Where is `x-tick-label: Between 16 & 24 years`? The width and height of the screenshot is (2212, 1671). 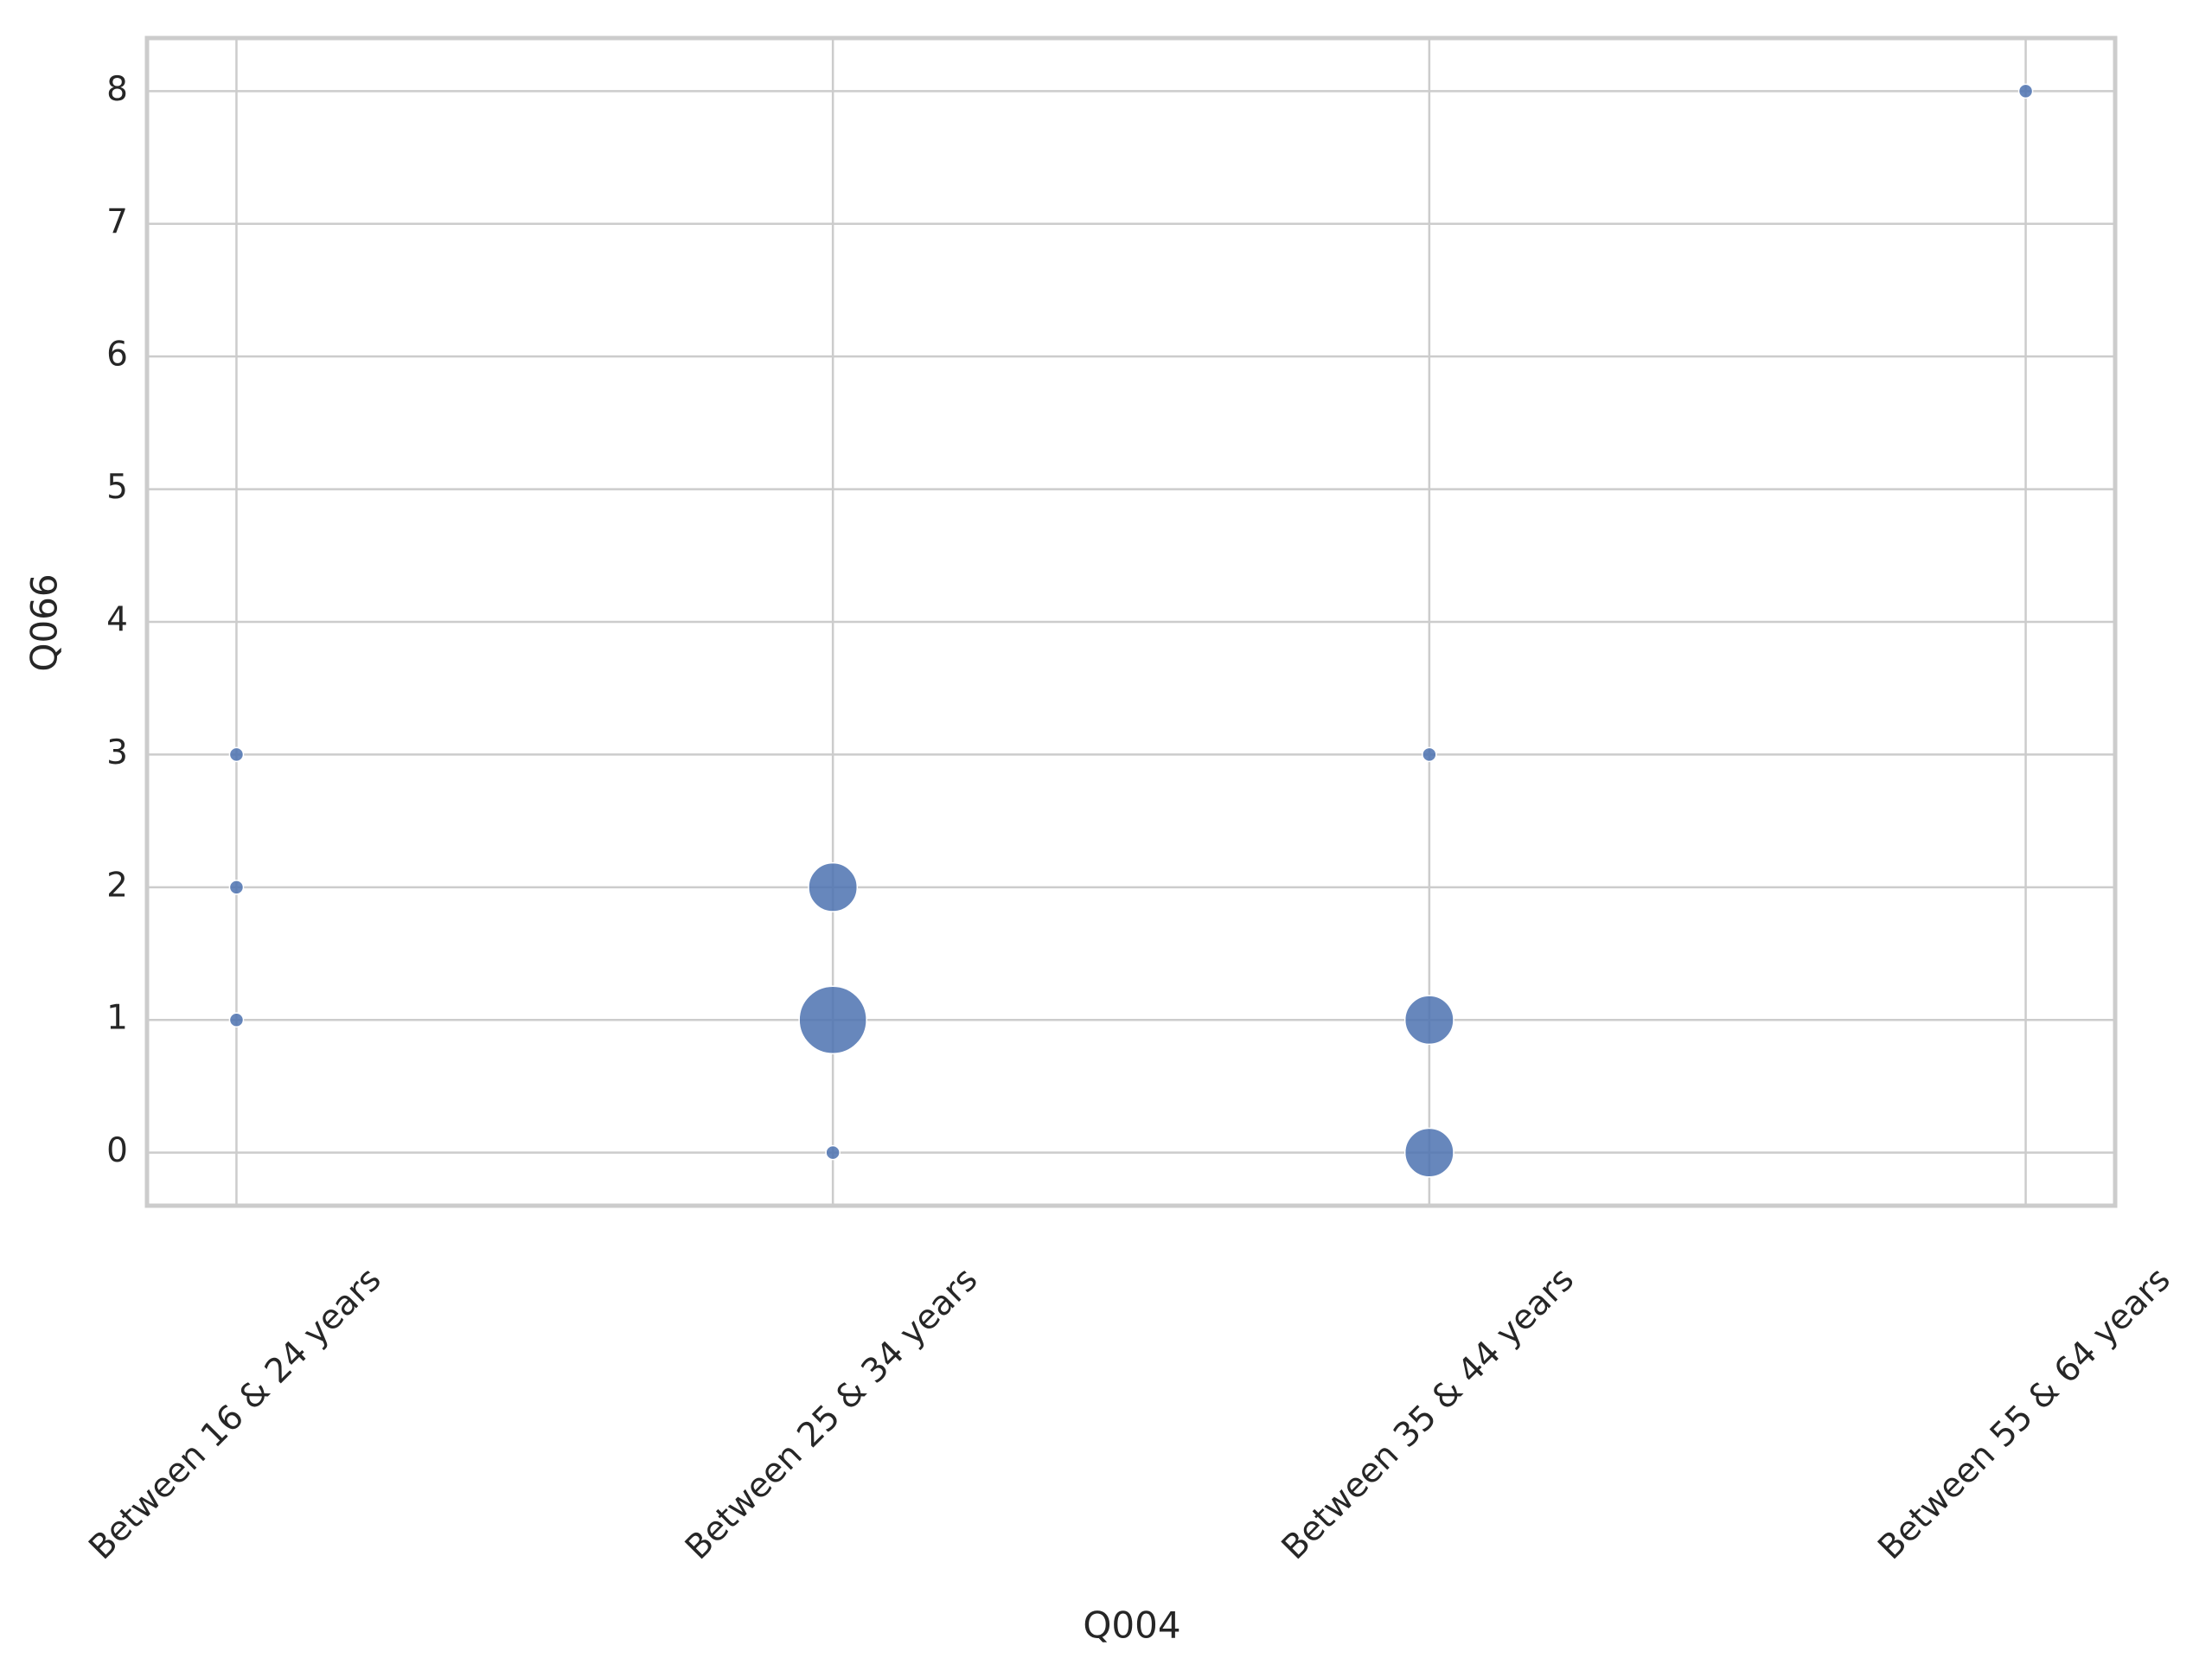
x-tick-label: Between 16 & 24 years is located at coordinates (234, 1414).